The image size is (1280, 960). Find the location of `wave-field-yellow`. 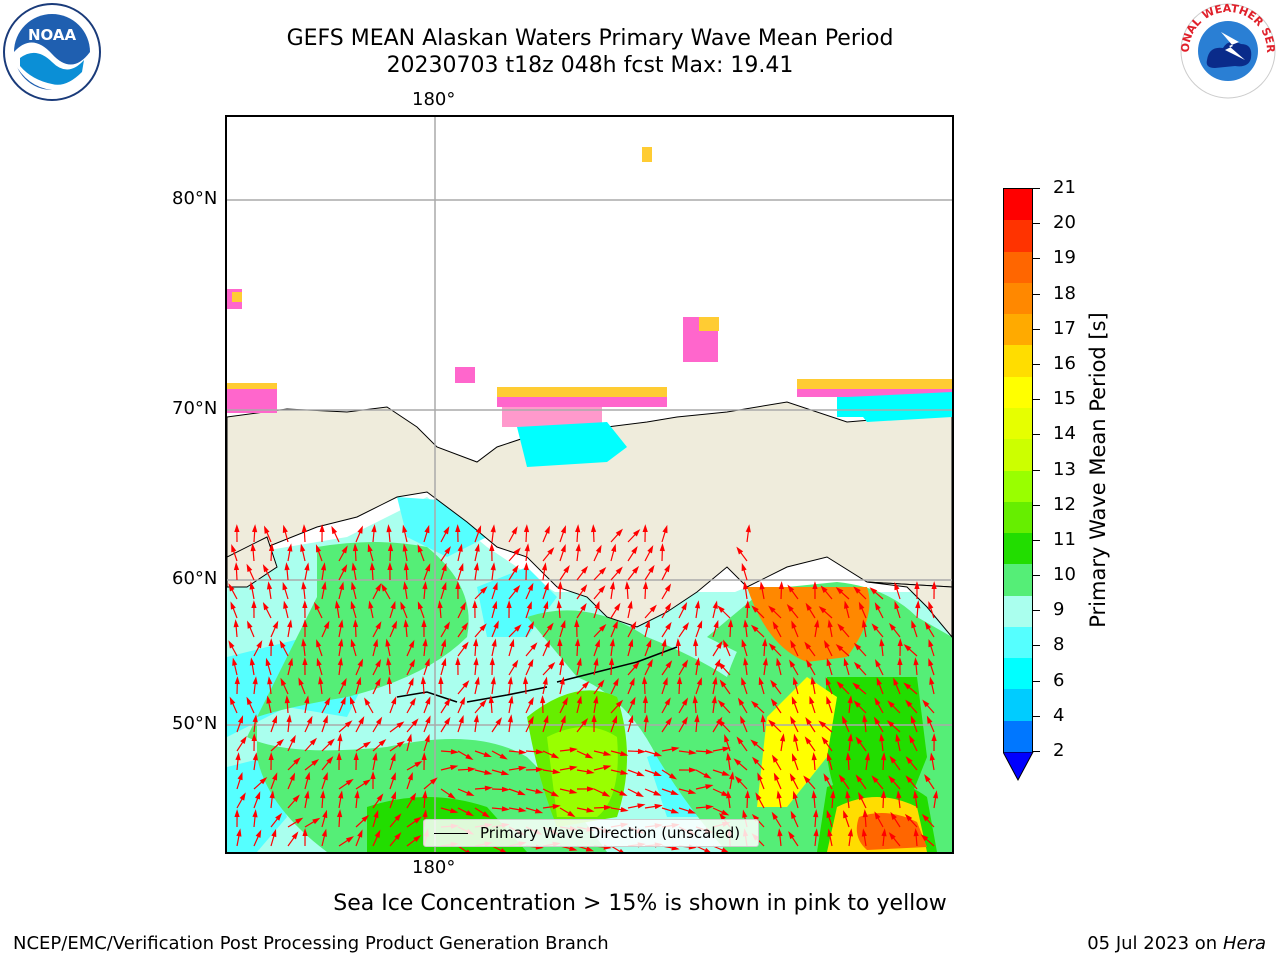

wave-field-yellow is located at coordinates (797, 742).